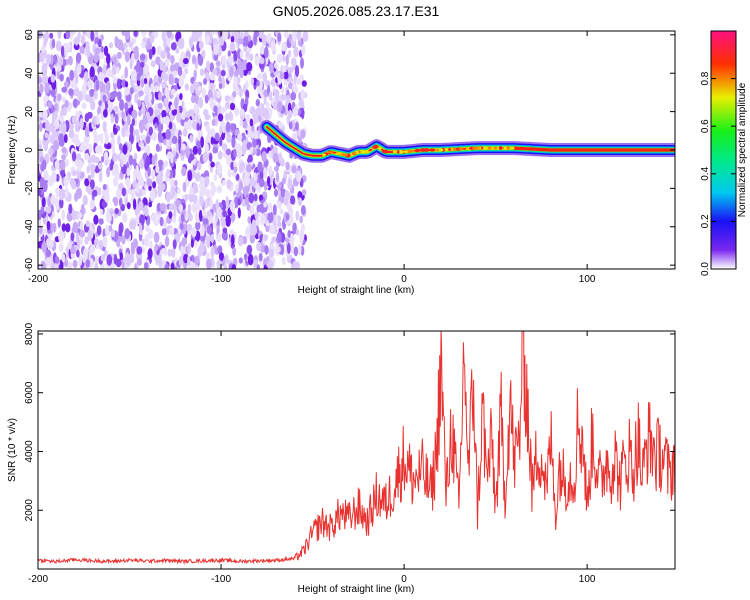 The image size is (750, 600). What do you see at coordinates (29, 226) in the screenshot?
I see `y-tick-label: -40` at bounding box center [29, 226].